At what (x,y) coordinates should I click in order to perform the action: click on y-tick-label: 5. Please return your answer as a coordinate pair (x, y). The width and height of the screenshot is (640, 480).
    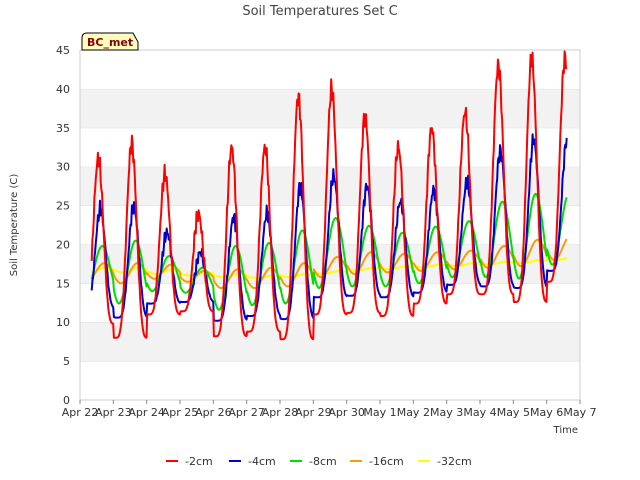
    Looking at the image, I should click on (66, 361).